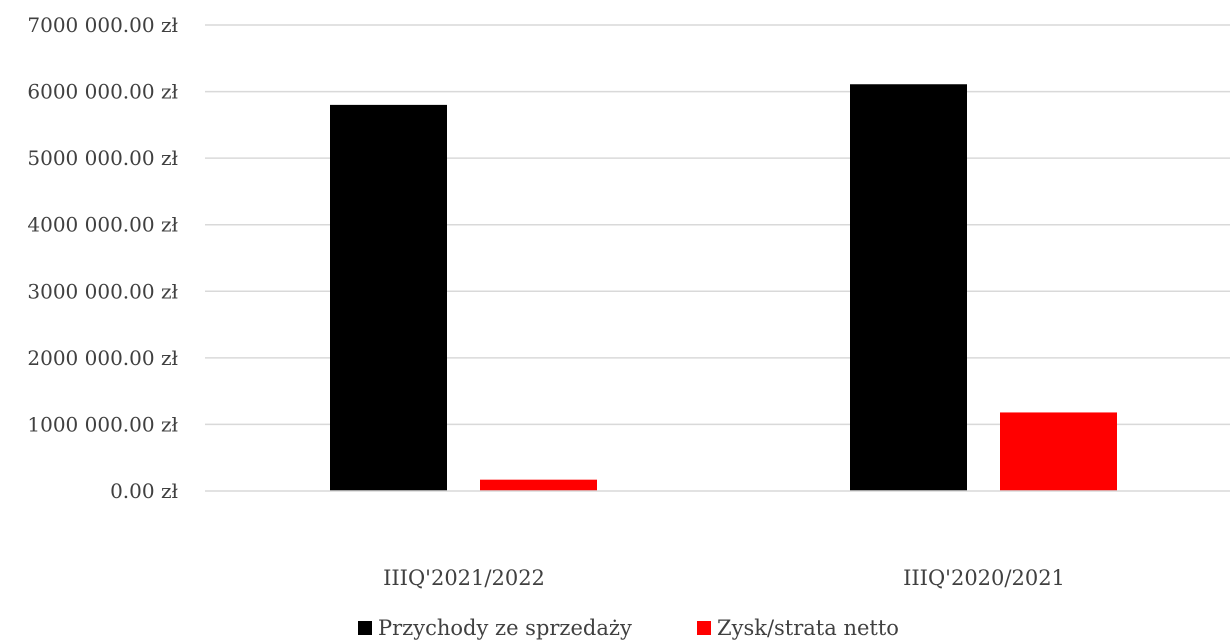  I want to click on y-tick-label: 7000 000.00 zł, so click(102, 25).